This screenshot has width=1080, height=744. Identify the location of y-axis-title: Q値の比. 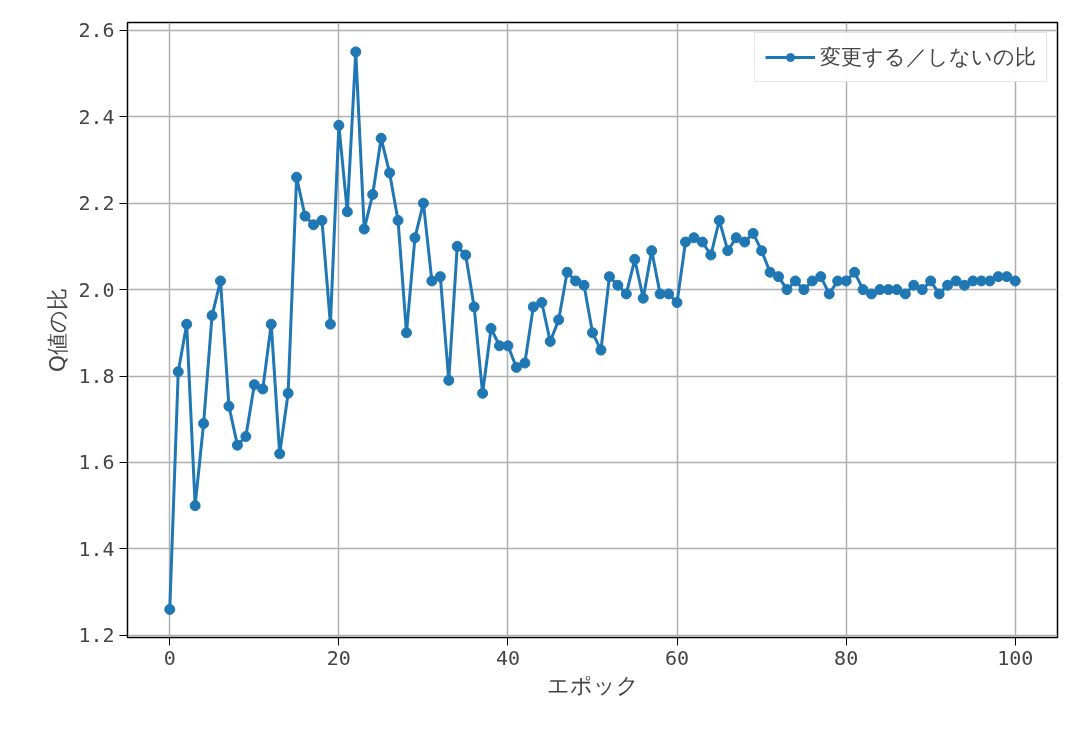
(58, 330).